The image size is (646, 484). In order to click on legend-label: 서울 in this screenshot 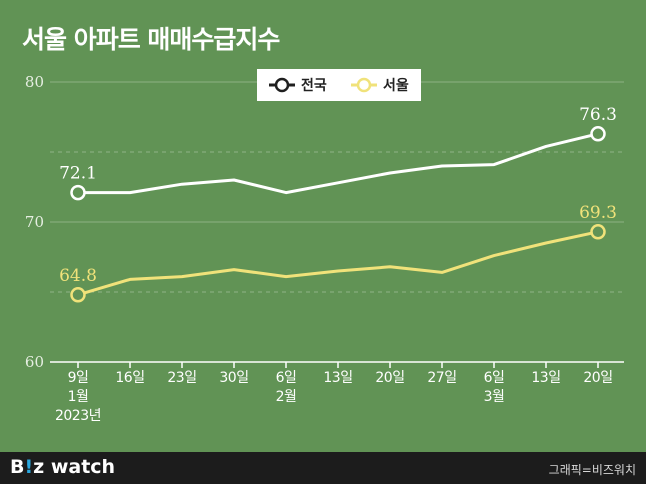, I will do `click(396, 85)`.